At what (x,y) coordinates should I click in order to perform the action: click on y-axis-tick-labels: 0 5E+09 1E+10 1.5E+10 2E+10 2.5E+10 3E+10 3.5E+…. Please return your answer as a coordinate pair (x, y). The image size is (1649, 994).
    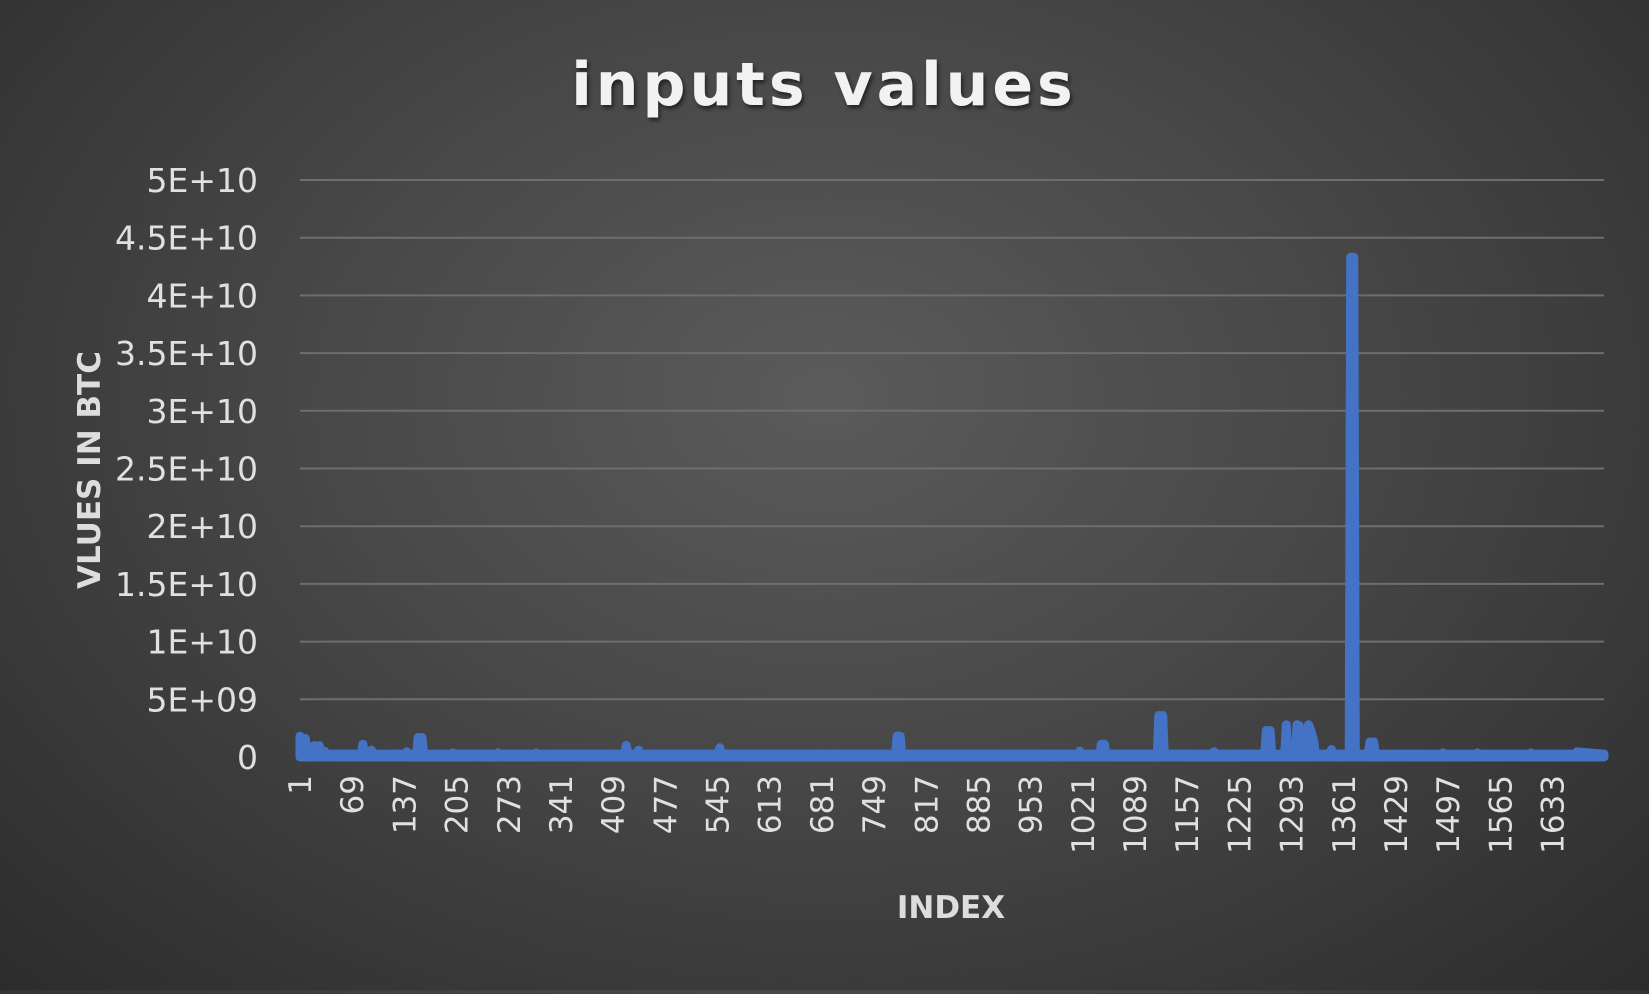
    Looking at the image, I should click on (186, 469).